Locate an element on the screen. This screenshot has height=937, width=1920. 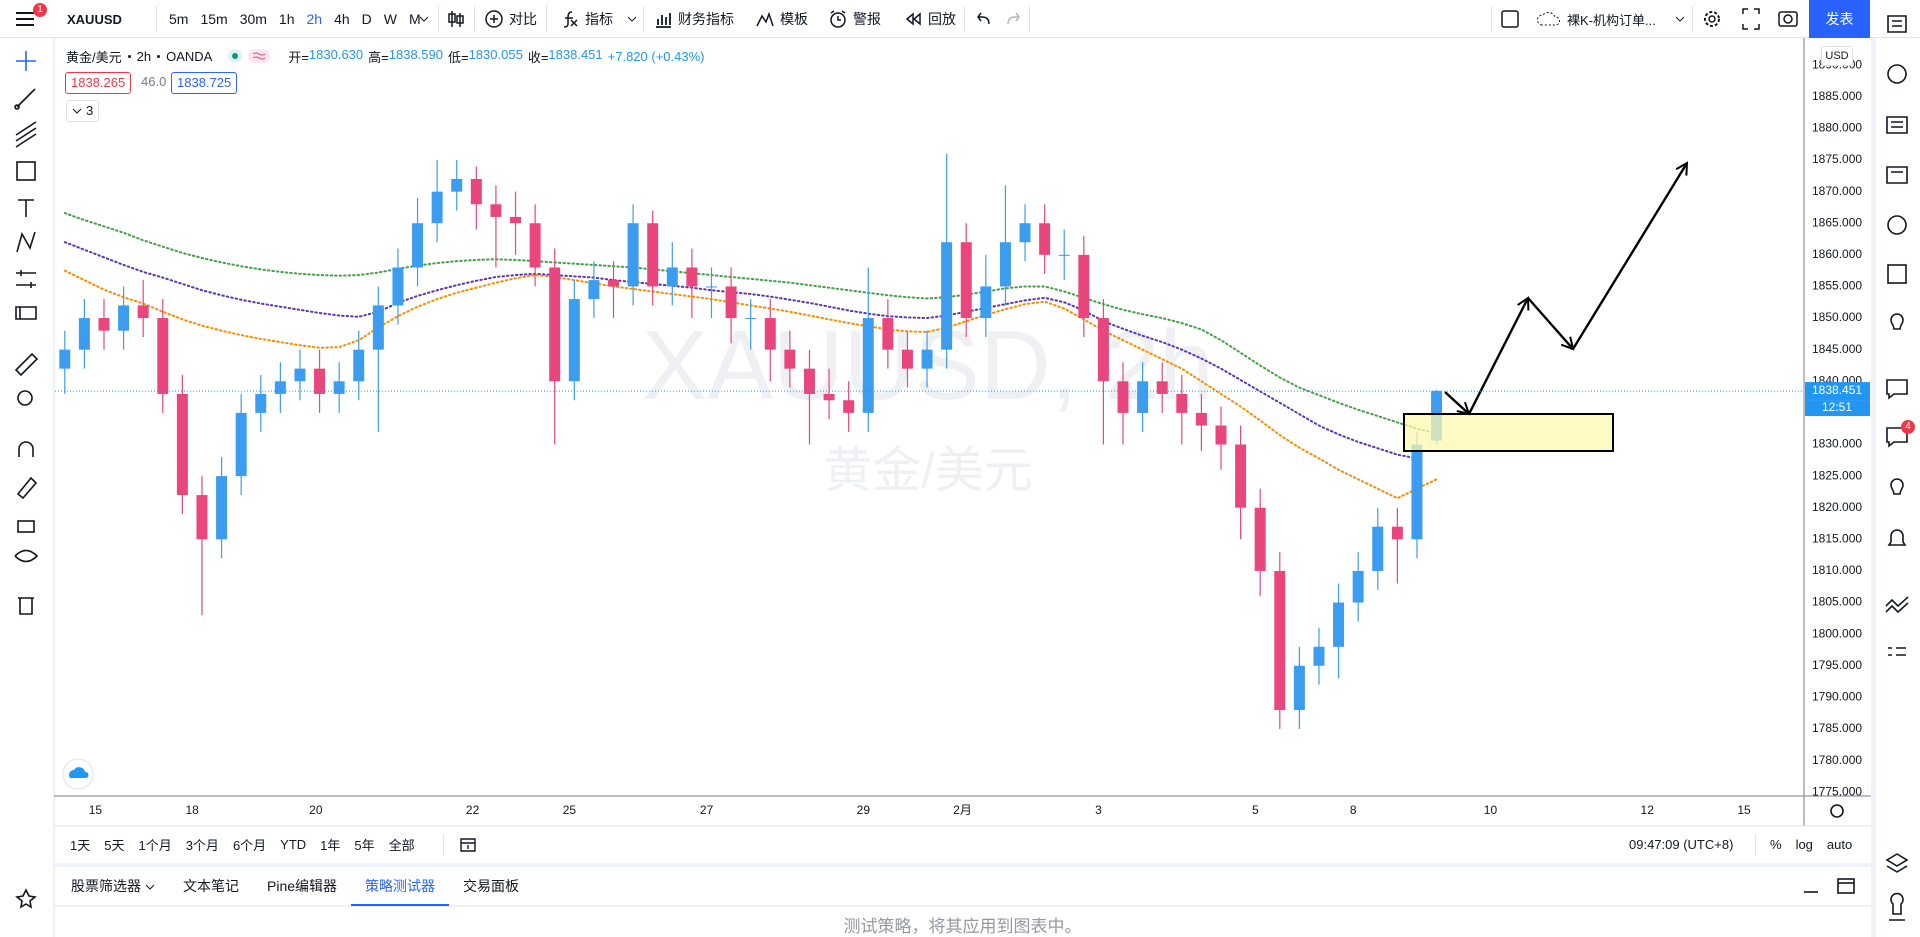
alarm-icon is located at coordinates (1897, 74).